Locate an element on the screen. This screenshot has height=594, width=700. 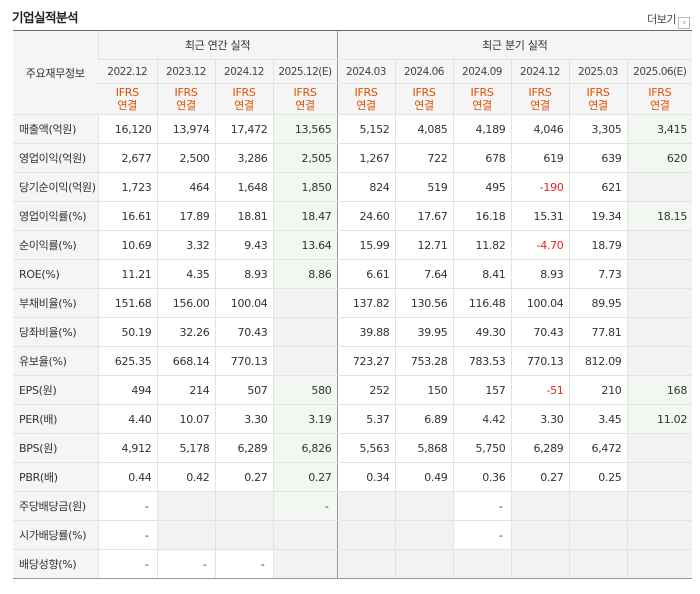
row-label: 주당배당금(원) is located at coordinates (55, 506).